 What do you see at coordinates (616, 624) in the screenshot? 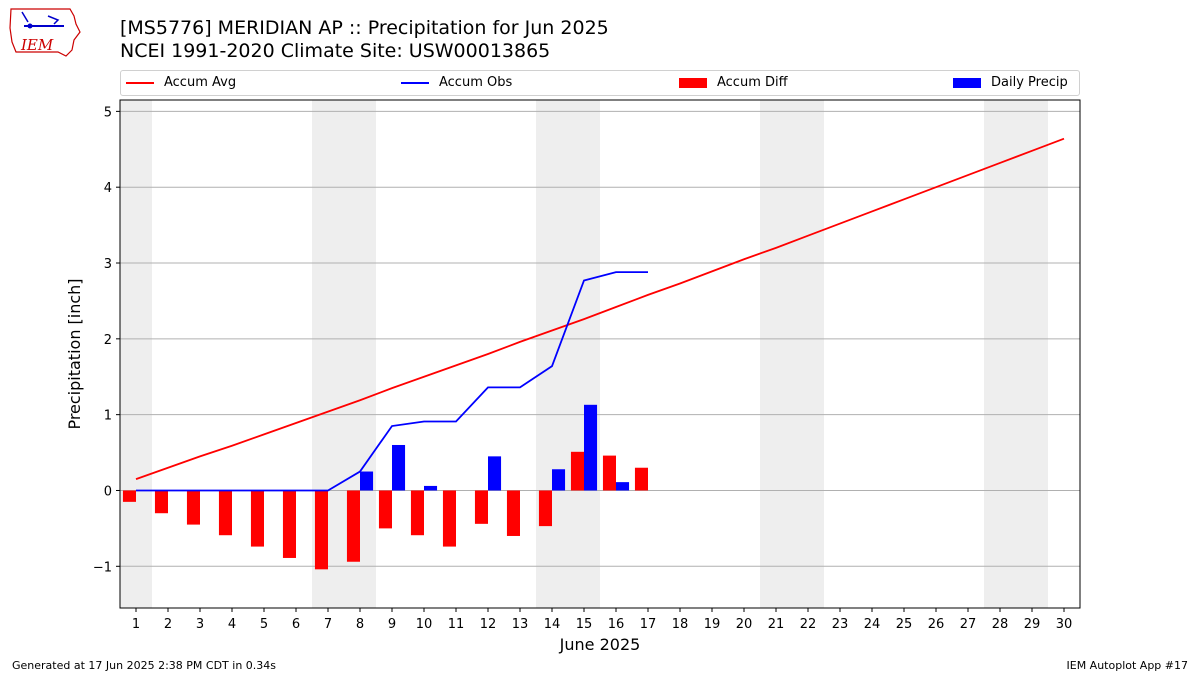
I see `x-tick-label: 16` at bounding box center [616, 624].